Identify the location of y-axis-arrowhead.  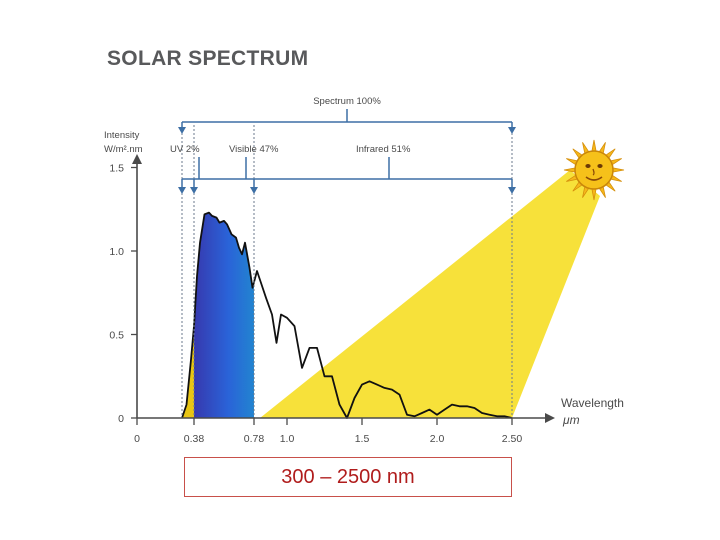
(137, 159).